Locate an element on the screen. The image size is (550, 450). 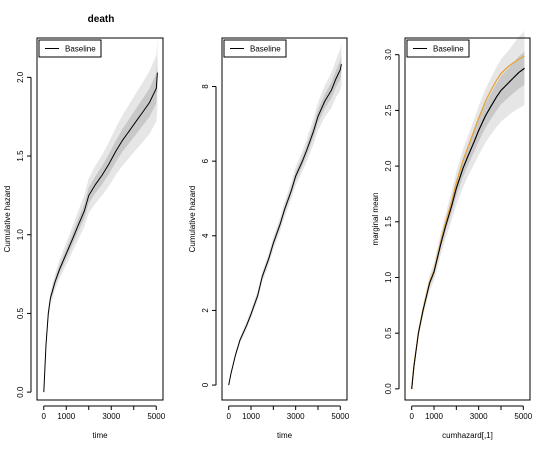
y-tick-label: 2 is located at coordinates (205, 310).